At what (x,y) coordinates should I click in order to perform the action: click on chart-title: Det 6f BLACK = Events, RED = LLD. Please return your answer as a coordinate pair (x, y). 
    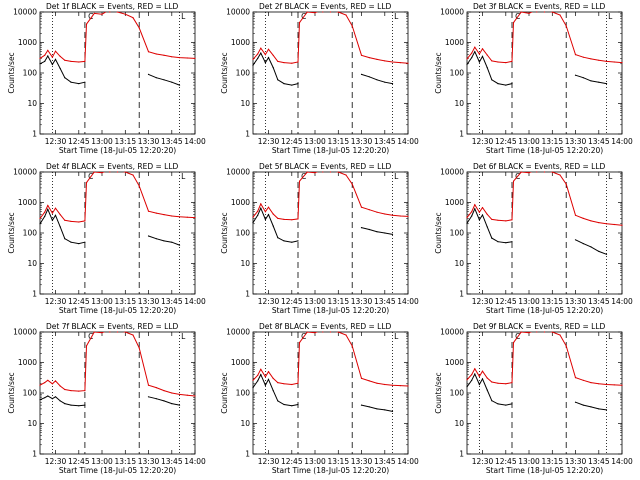
    Looking at the image, I should click on (539, 166).